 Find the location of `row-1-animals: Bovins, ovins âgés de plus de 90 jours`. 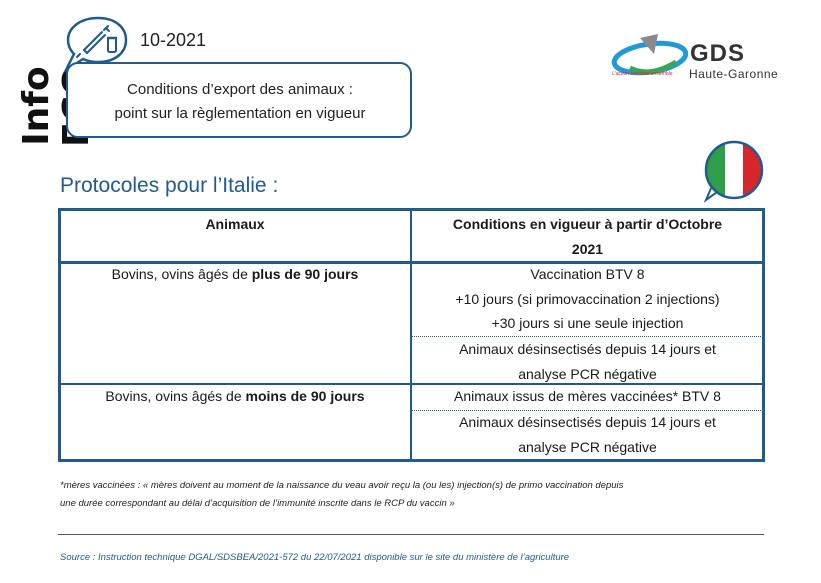

row-1-animals: Bovins, ovins âgés de plus de 90 jours is located at coordinates (235, 274).